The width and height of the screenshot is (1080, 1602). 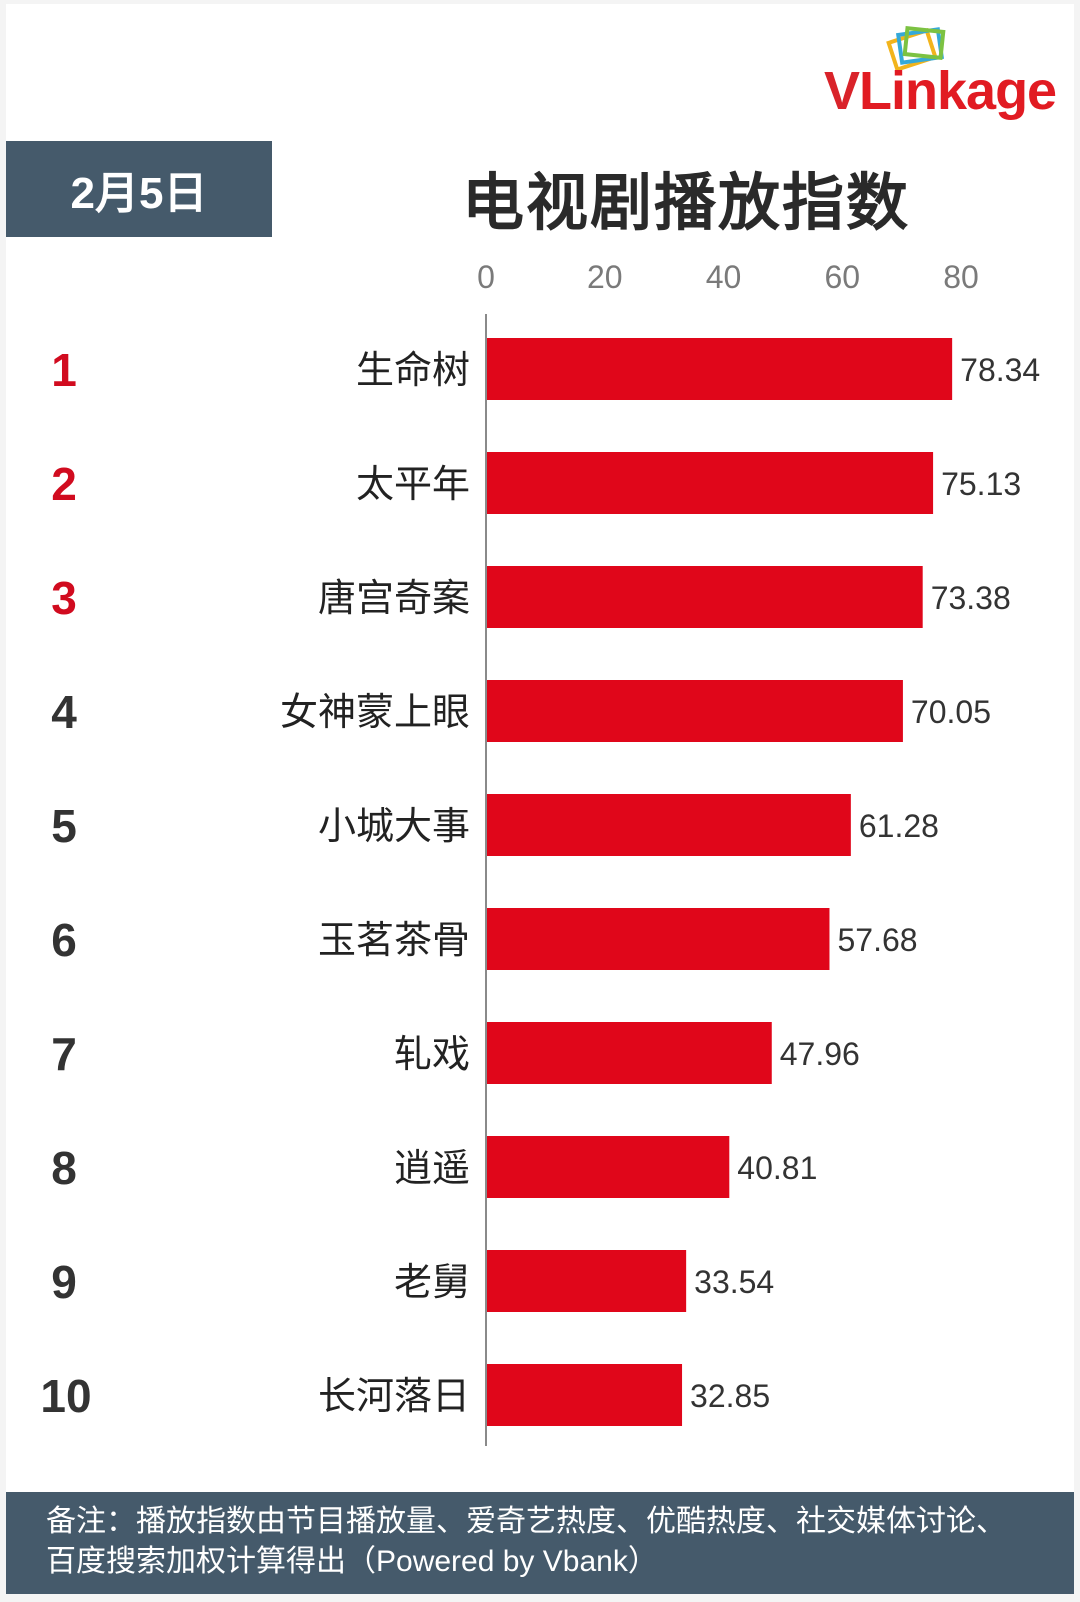 I want to click on category-label: 长河落日, so click(x=394, y=1397).